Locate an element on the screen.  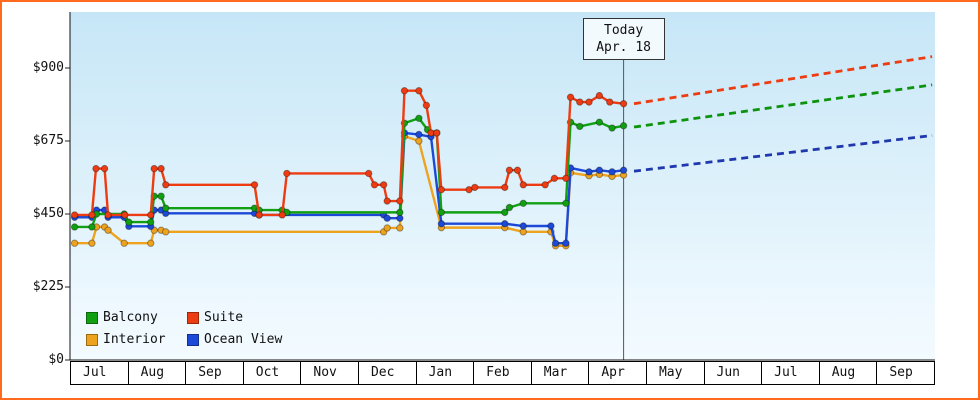
legend-swatch-balcony is located at coordinates (92, 317).